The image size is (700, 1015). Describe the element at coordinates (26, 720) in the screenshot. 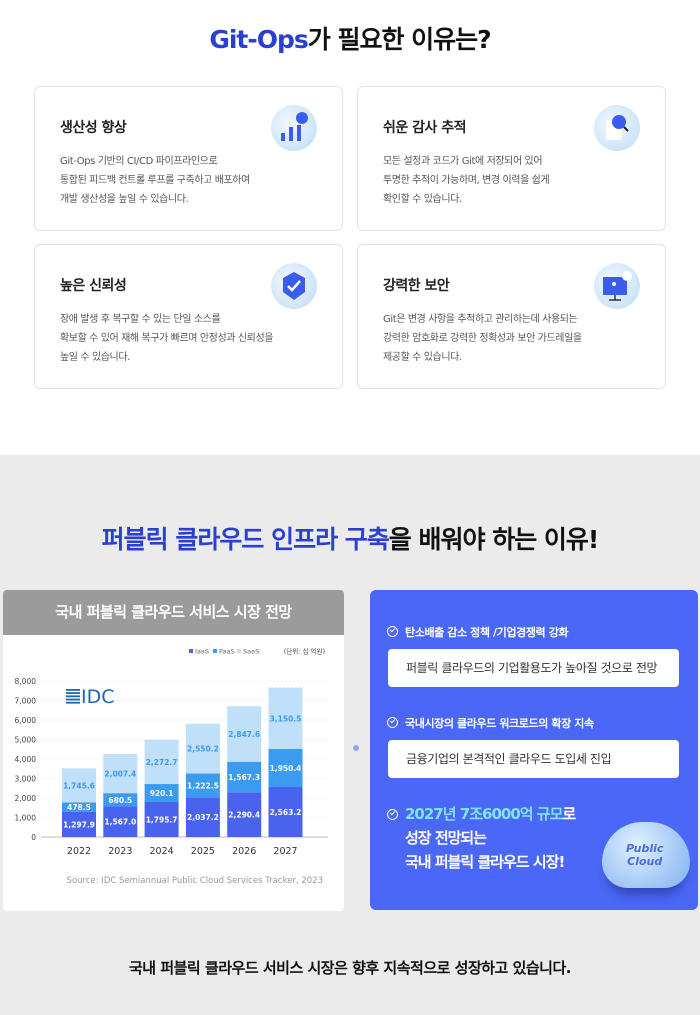

I see `y-tick-label: 6,000` at that location.